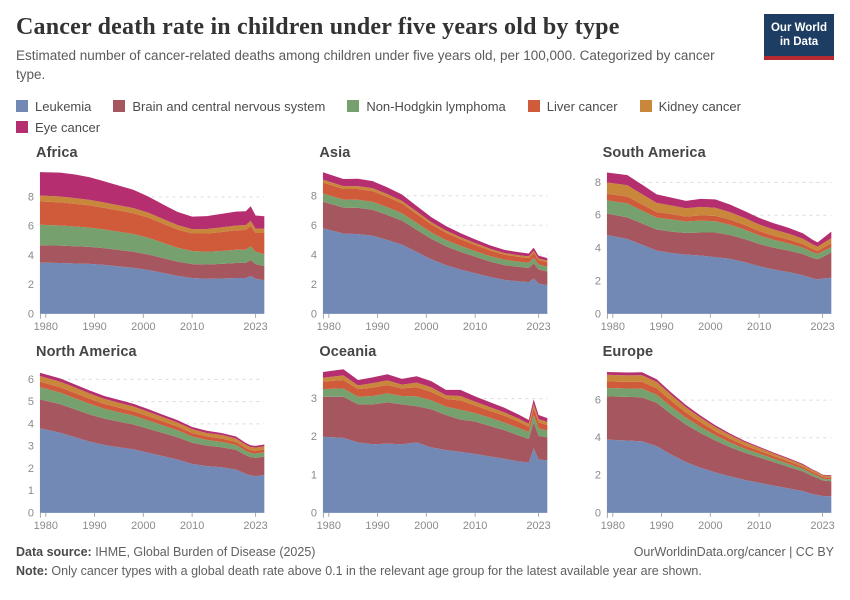 The width and height of the screenshot is (850, 600). What do you see at coordinates (142, 448) in the screenshot?
I see `chart-area-north-america: 0 1 2 3 4 5 6 1980 1990 2000 2010 2023` at bounding box center [142, 448].